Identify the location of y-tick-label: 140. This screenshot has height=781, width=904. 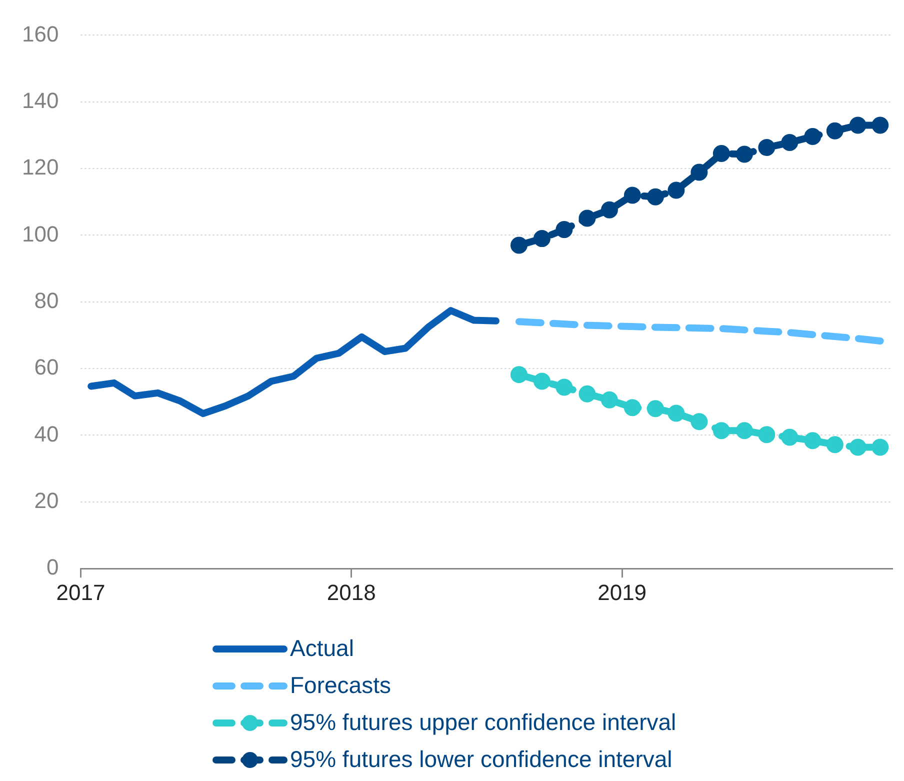
(40, 100).